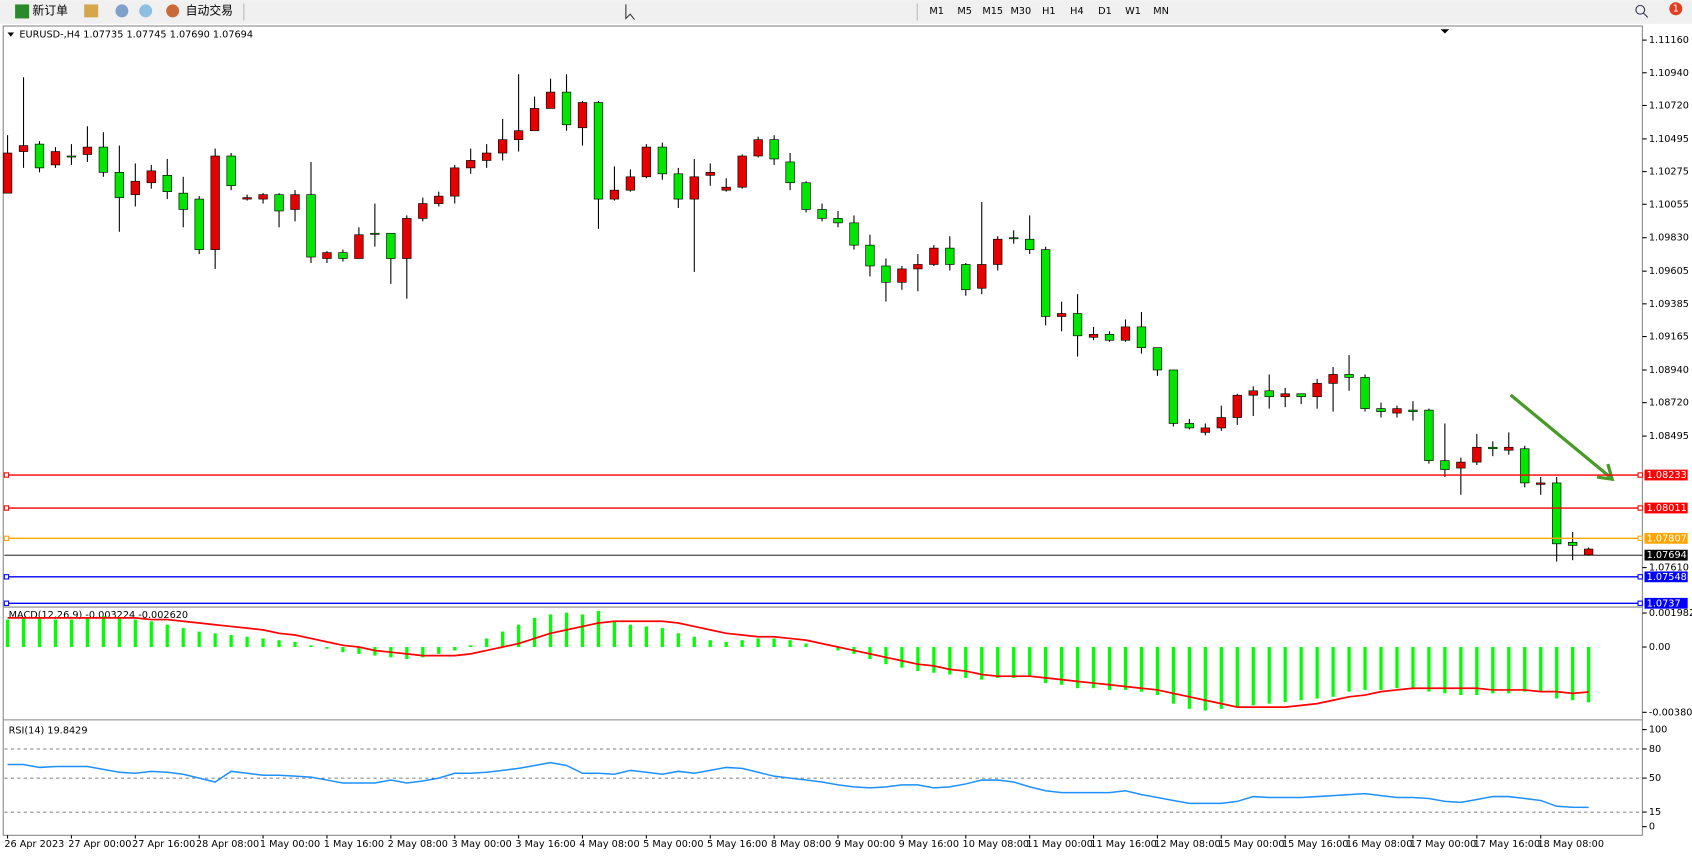 The height and width of the screenshot is (857, 1692). What do you see at coordinates (1669, 238) in the screenshot?
I see `y-tick-label: 1.09830` at bounding box center [1669, 238].